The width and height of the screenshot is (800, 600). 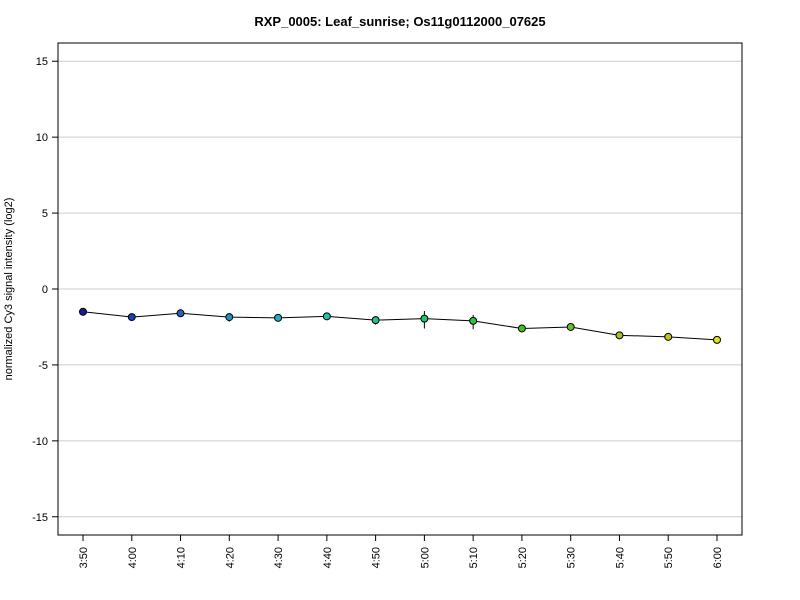 I want to click on x-tick-label: 4:30, so click(x=279, y=557).